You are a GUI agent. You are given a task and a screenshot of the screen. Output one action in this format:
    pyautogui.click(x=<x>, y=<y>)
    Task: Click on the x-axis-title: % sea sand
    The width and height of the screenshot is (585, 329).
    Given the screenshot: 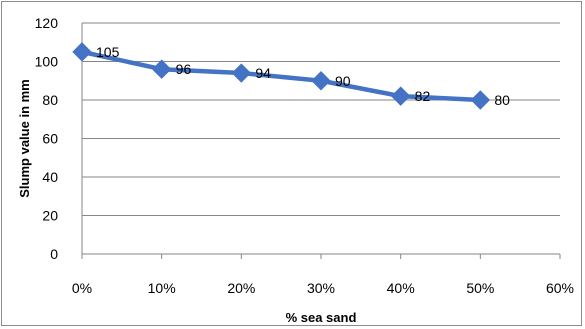 What is the action you would take?
    pyautogui.click(x=321, y=317)
    